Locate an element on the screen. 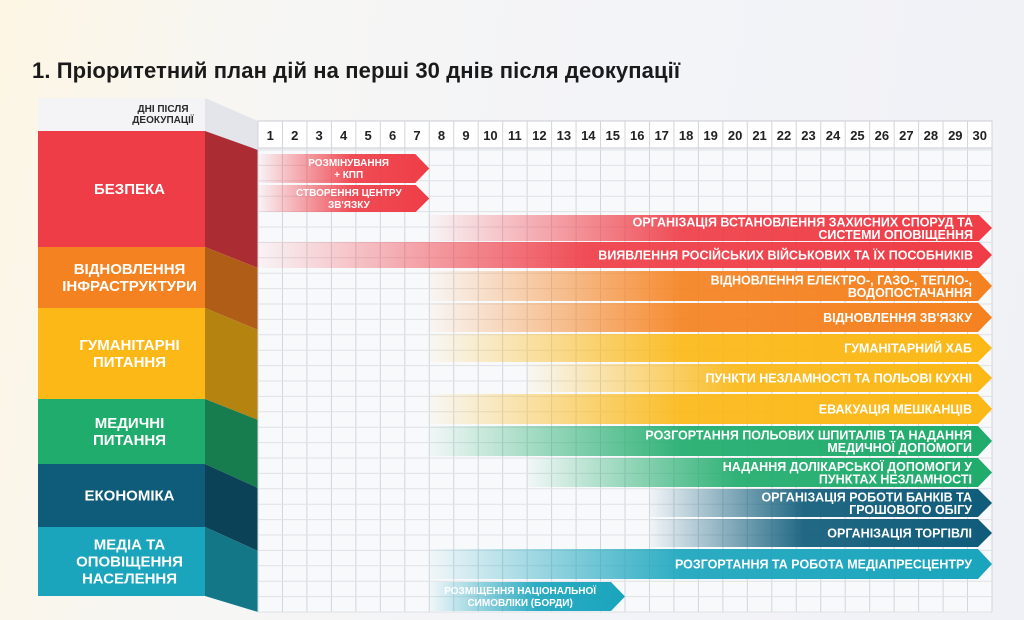  day-number: 22 is located at coordinates (784, 135).